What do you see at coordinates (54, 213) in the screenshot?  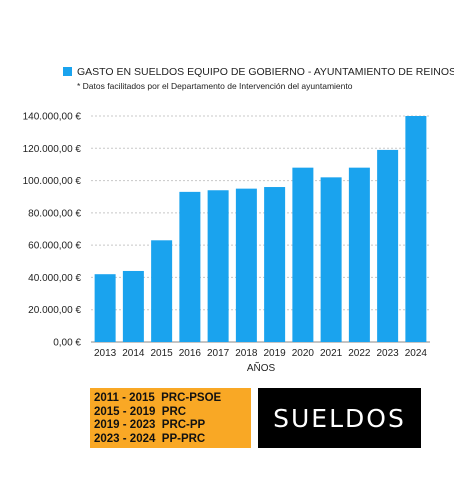 I see `y-tick-label: 80.000,00 €` at bounding box center [54, 213].